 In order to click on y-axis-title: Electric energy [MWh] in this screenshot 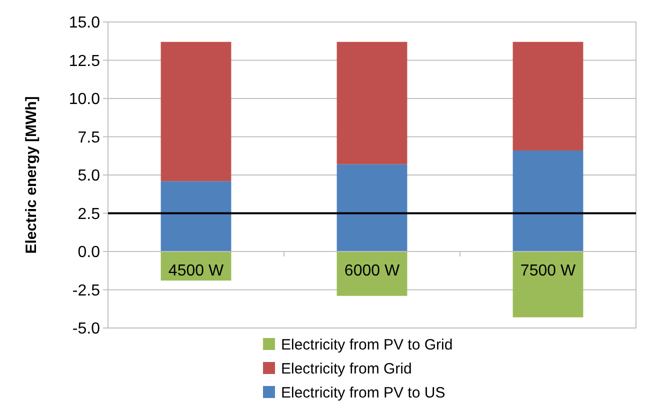, I will do `click(31, 175)`.